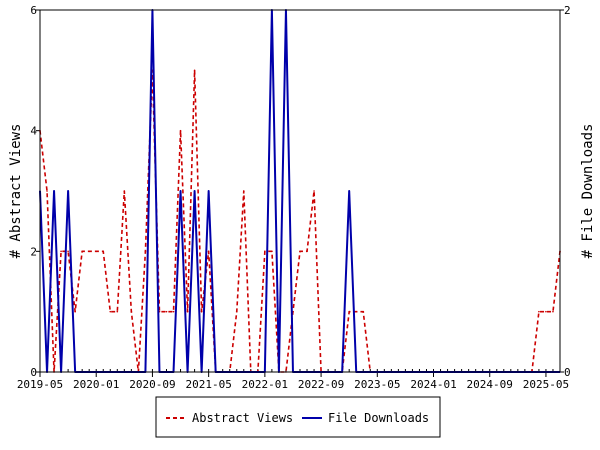  I want to click on legend: Abstract Views File Downloads, so click(298, 417).